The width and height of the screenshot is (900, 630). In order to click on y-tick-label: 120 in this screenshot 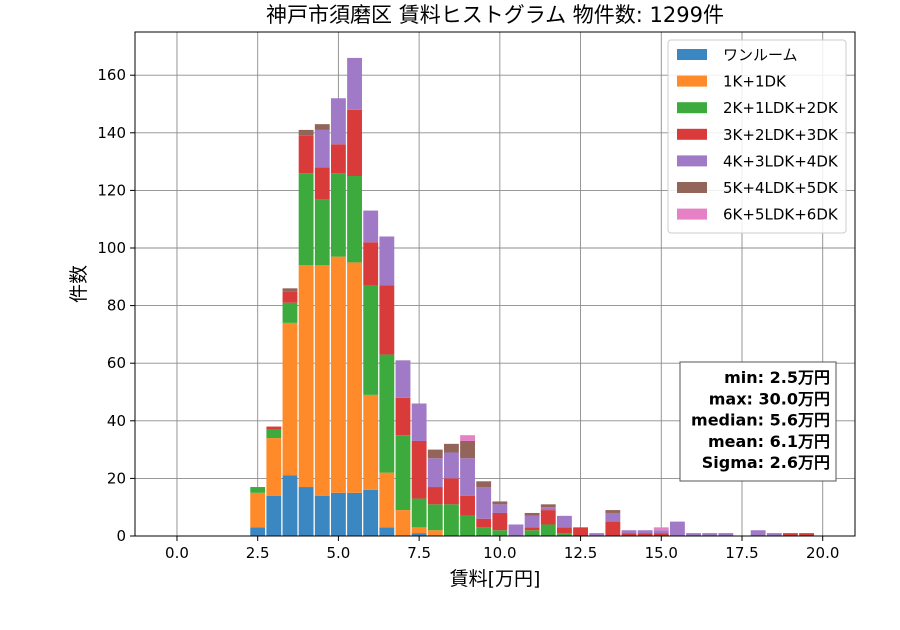, I will do `click(111, 190)`.